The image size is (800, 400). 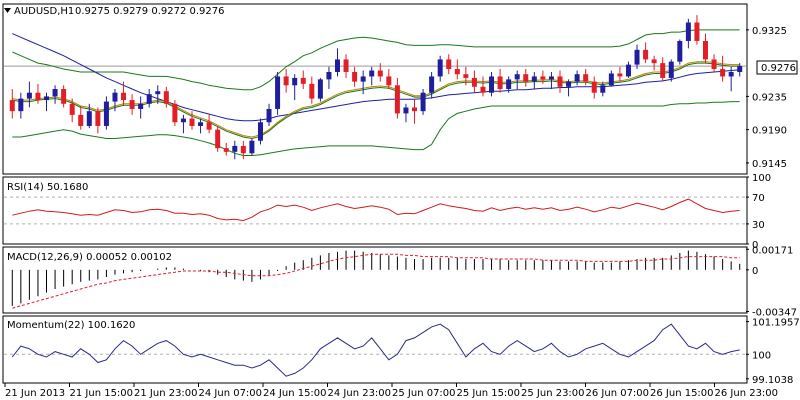 What do you see at coordinates (295, 393) in the screenshot?
I see `x-tick-label: 24 Jun 15:00` at bounding box center [295, 393].